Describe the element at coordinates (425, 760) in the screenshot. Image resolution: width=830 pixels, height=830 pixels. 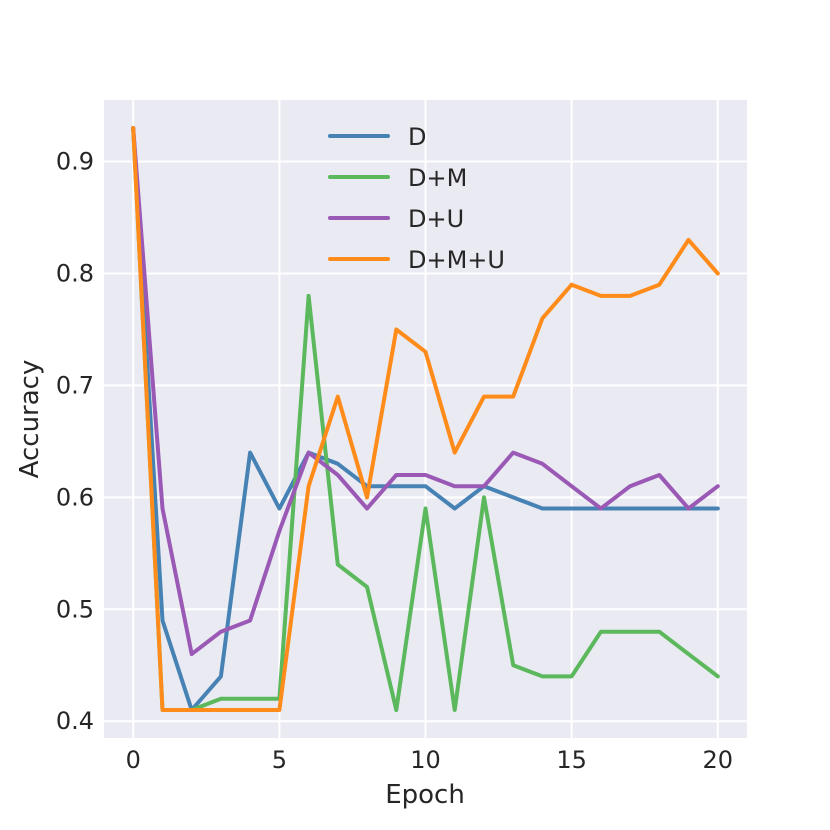
I see `x-tick-label: 10` at that location.